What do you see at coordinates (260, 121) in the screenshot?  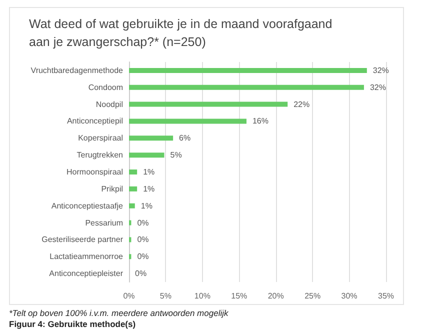 I see `data-label: 16%` at bounding box center [260, 121].